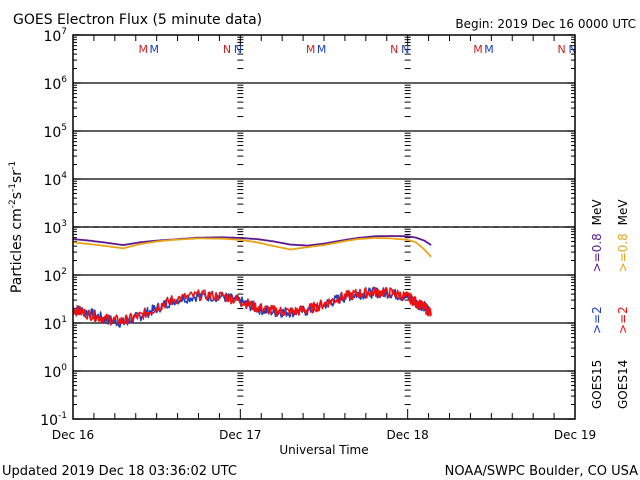 The image size is (640, 480). Describe the element at coordinates (323, 450) in the screenshot. I see `x-axis-label: Universal Time` at that location.